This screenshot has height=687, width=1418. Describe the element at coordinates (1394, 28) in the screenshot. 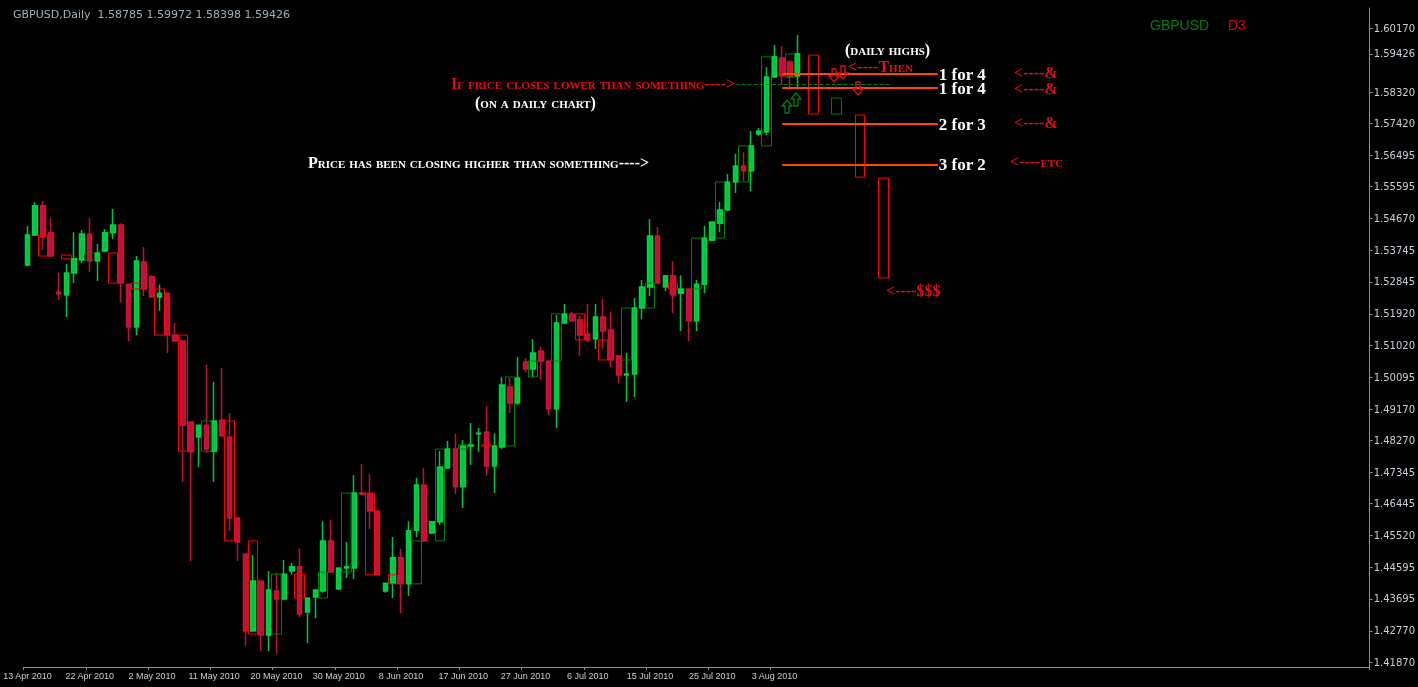

I see `y-tick-label: 1.60170` at that location.